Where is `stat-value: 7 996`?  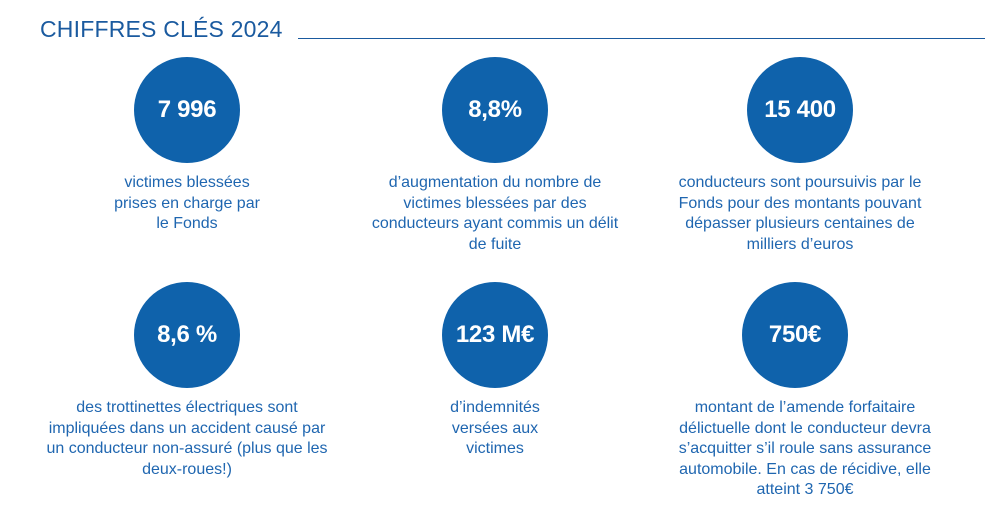 stat-value: 7 996 is located at coordinates (187, 109).